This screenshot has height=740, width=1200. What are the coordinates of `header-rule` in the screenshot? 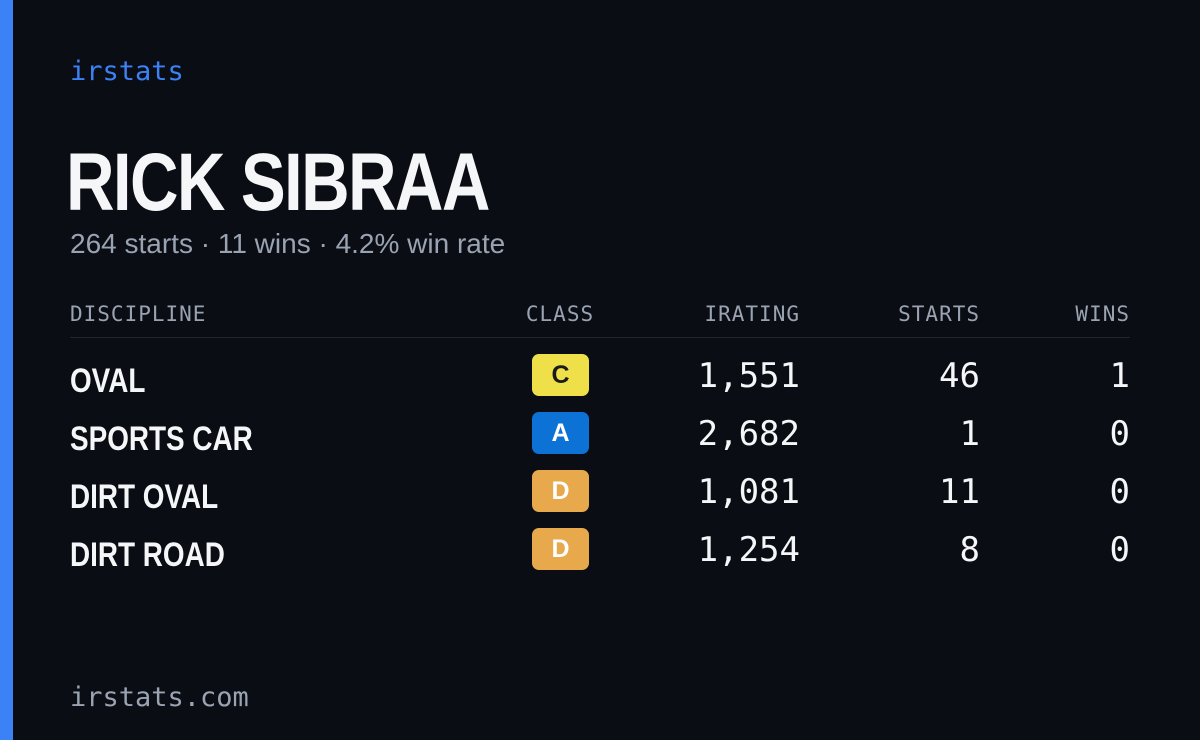 It's located at (600, 337).